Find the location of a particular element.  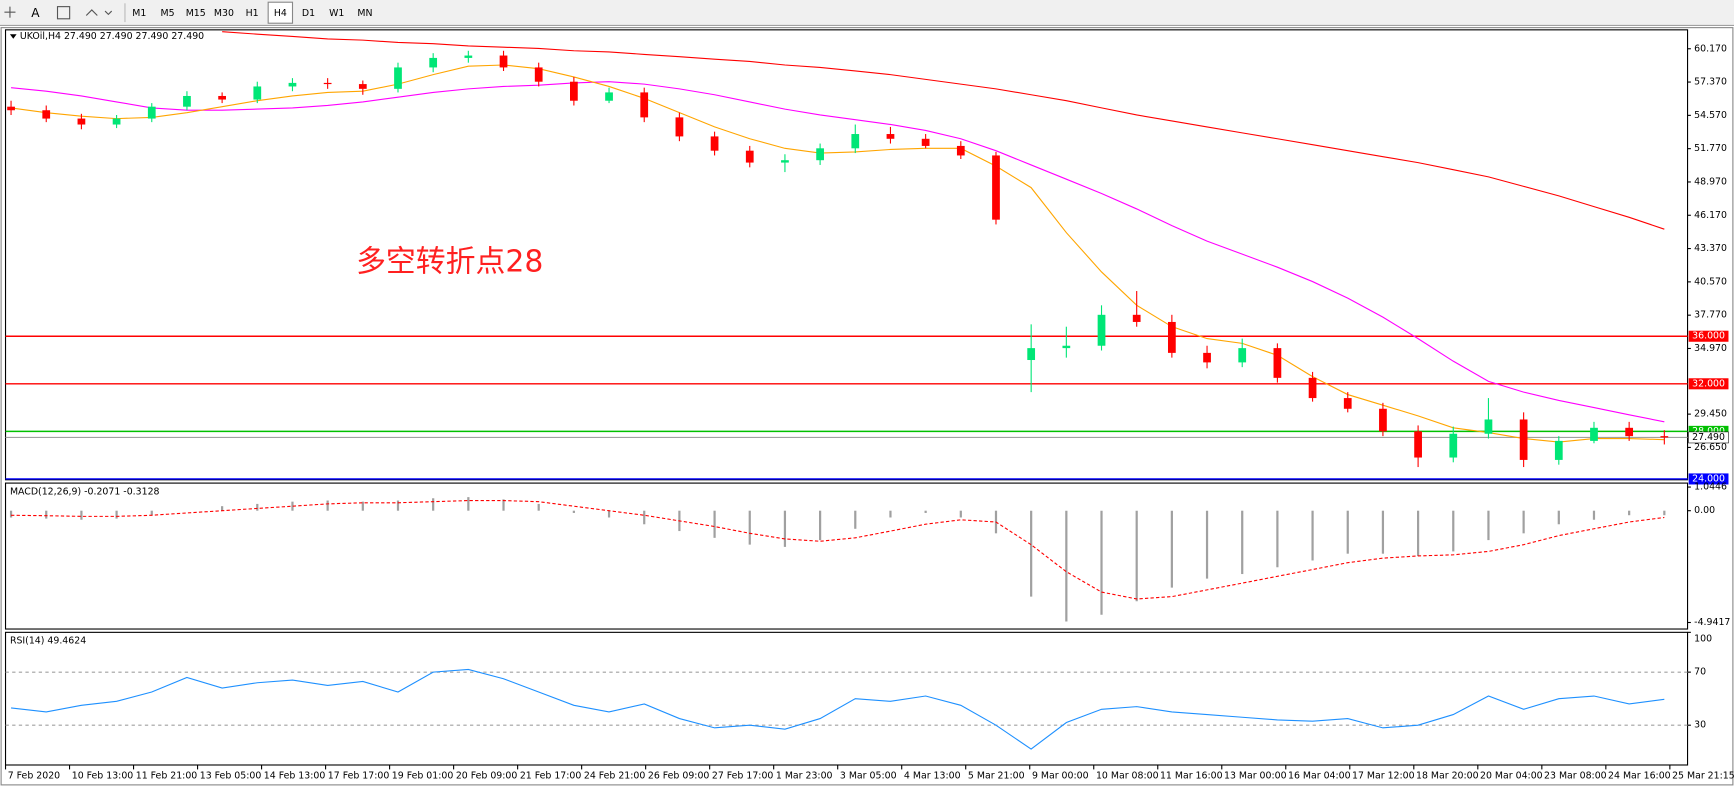

x-tick-label: 26 Feb 09:00 is located at coordinates (679, 776).